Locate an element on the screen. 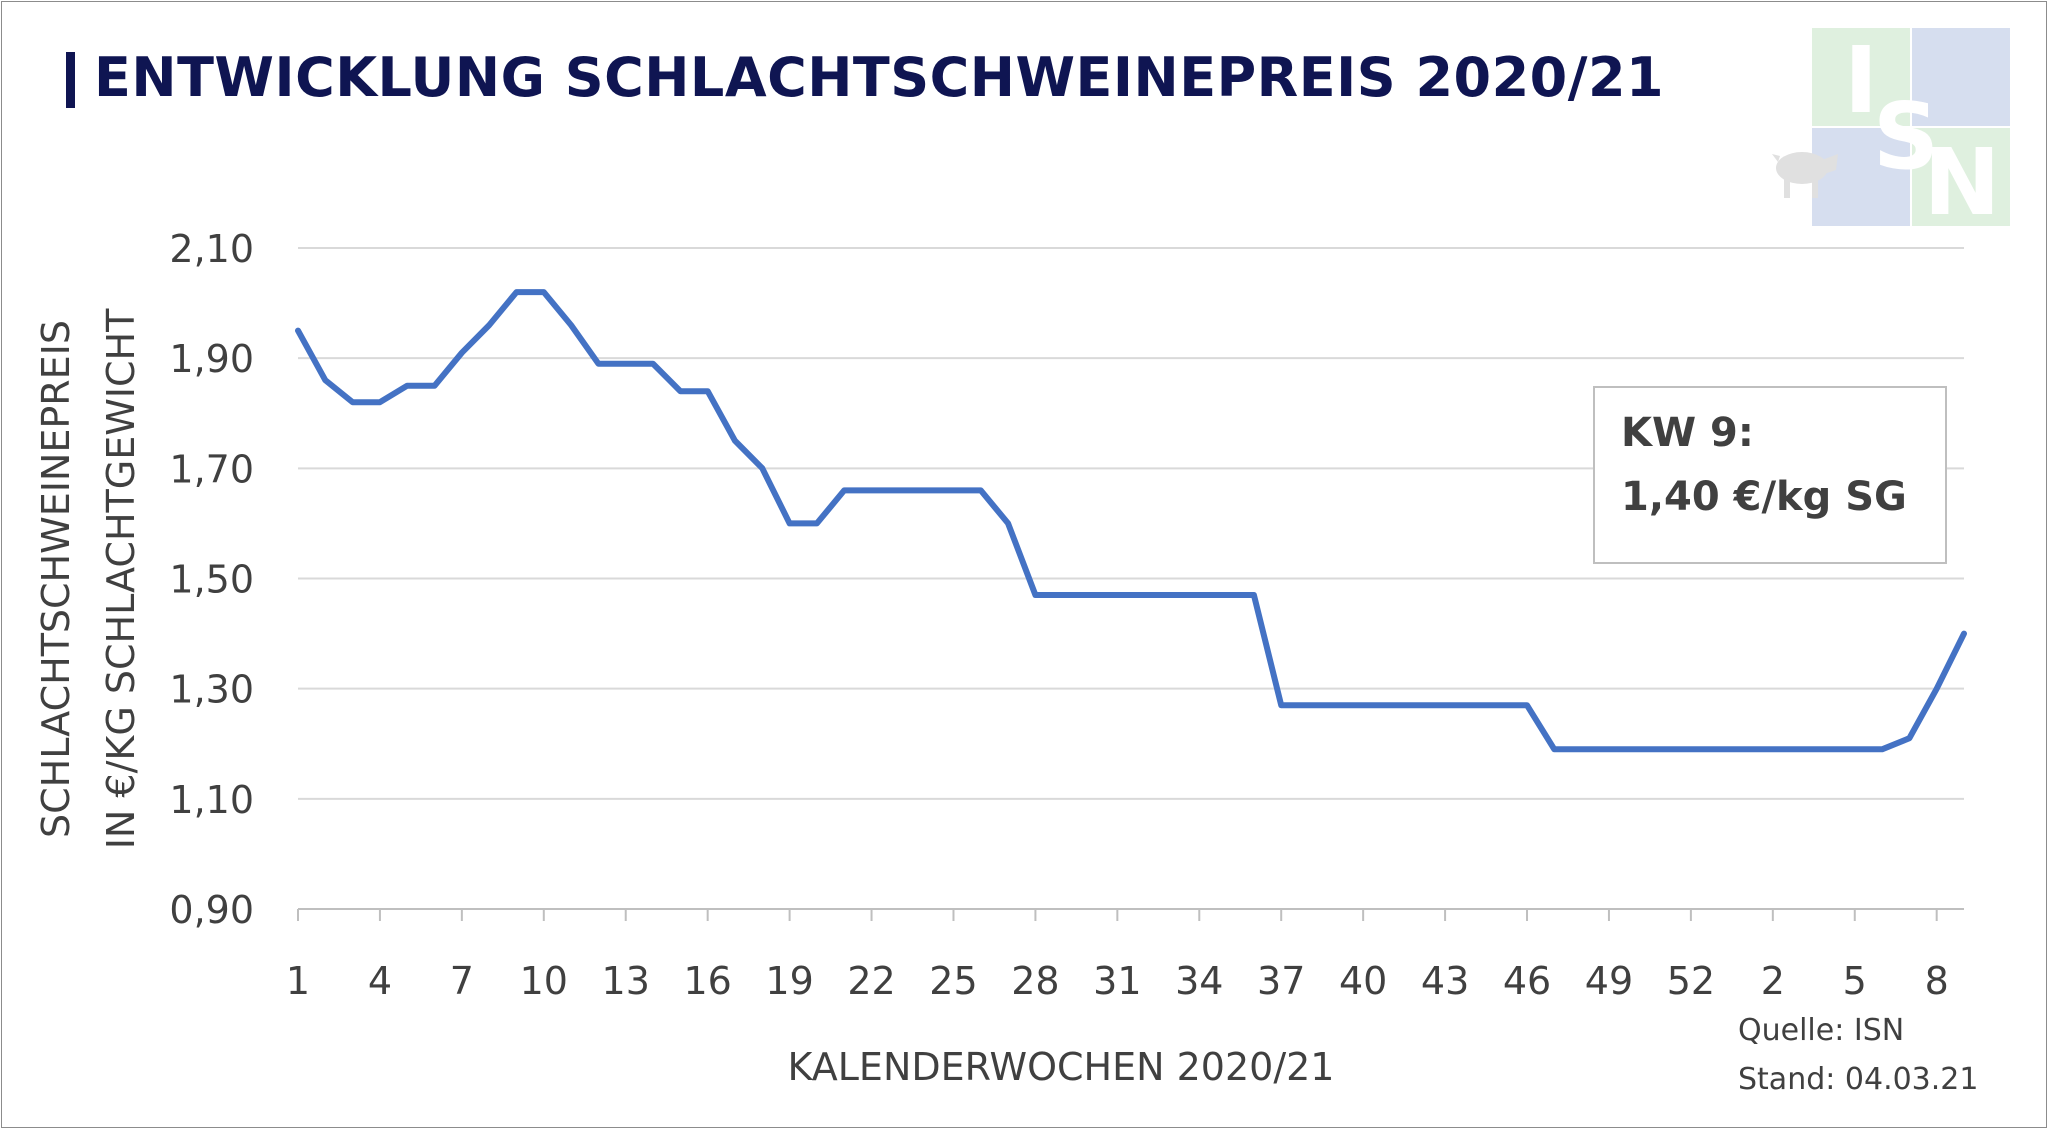 This screenshot has height=1129, width=2048. x-tick-label: 4 is located at coordinates (380, 981).